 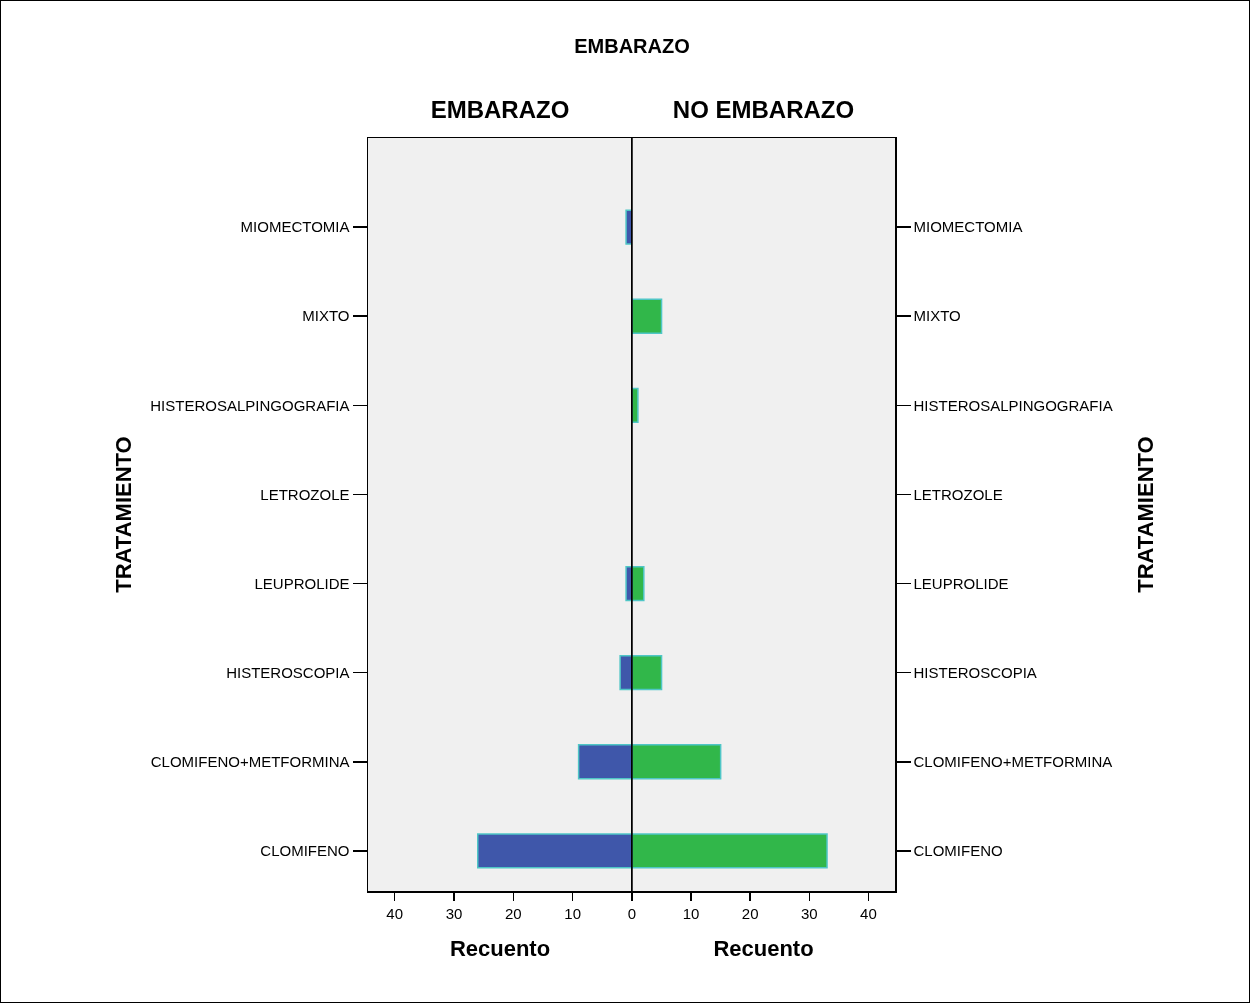 I want to click on chart-subtitle: NO EMBARAZO, so click(x=763, y=110).